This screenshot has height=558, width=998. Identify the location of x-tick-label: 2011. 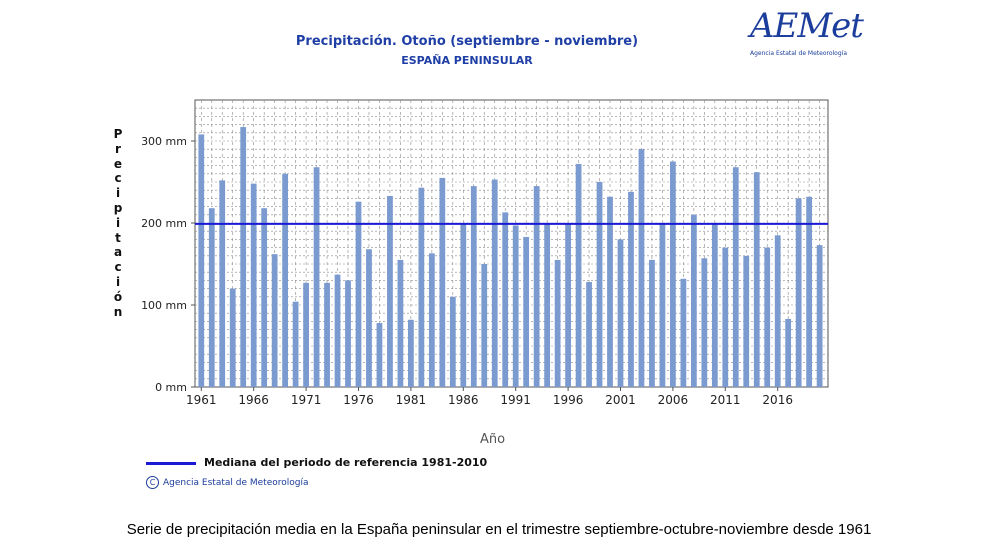
(725, 400).